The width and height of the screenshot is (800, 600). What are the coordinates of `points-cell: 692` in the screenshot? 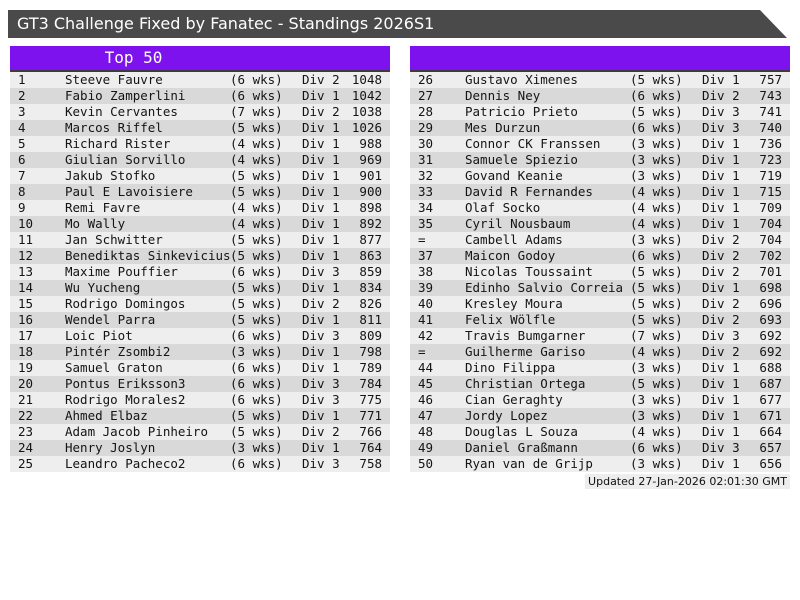 It's located at (770, 351).